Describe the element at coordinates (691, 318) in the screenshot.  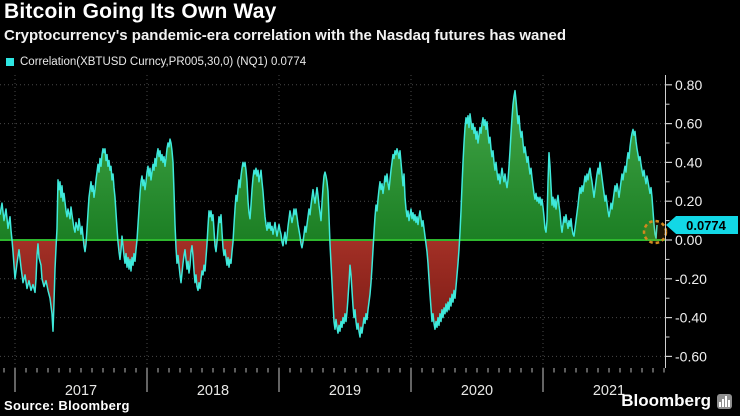
I see `y-axis-label: -0.40` at that location.